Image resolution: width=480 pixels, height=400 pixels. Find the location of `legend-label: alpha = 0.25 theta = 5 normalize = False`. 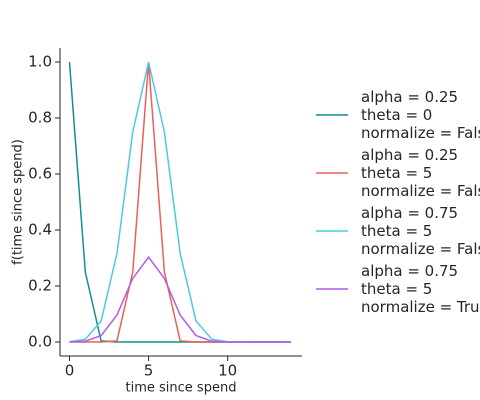

legend-label: alpha = 0.25 theta = 5 normalize = False is located at coordinates (420, 173).